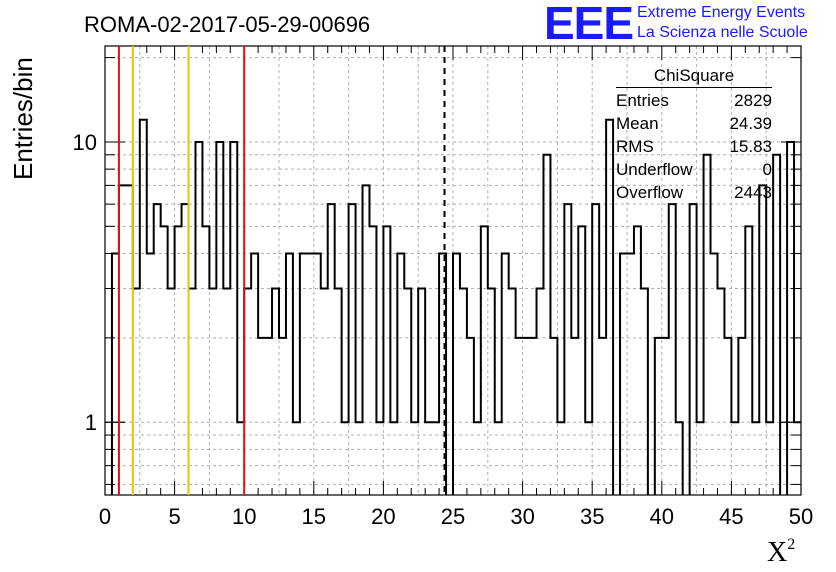 This screenshot has height=572, width=836. Describe the element at coordinates (753, 100) in the screenshot. I see `stats-value: 2829` at that location.